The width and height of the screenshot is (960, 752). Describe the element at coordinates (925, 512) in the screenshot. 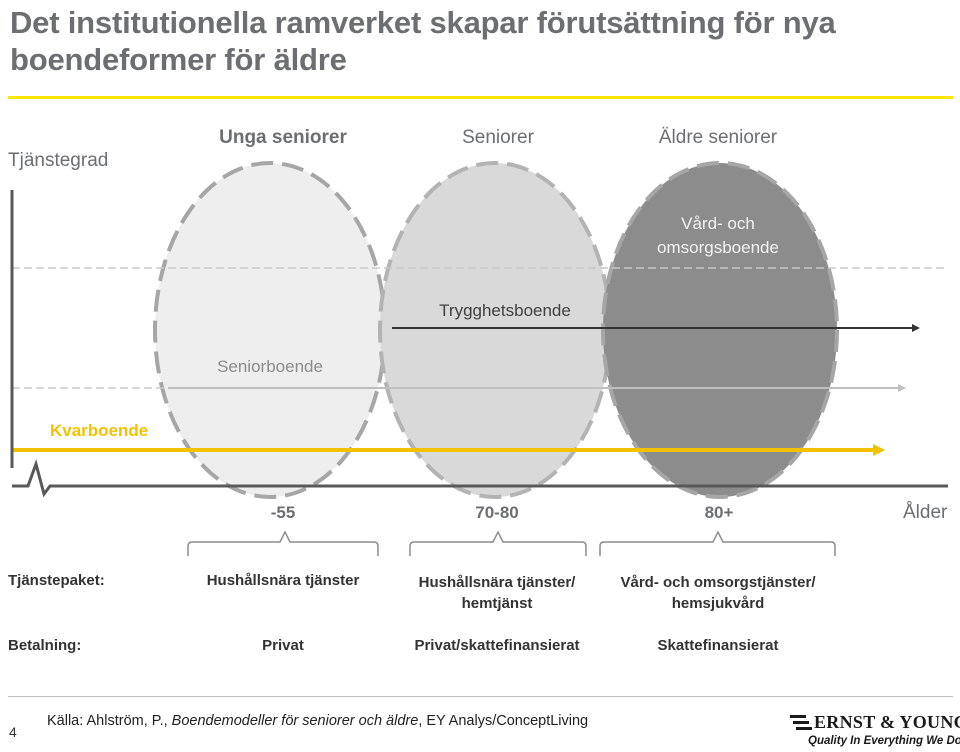

I see `x-axis-label: Ålder` at that location.